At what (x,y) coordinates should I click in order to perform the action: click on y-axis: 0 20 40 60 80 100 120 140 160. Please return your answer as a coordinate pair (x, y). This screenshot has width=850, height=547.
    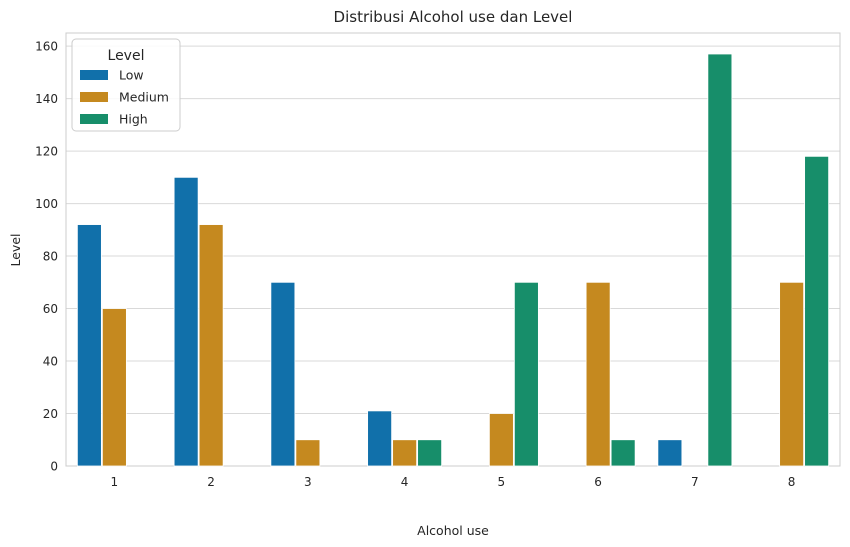
    Looking at the image, I should click on (46, 257).